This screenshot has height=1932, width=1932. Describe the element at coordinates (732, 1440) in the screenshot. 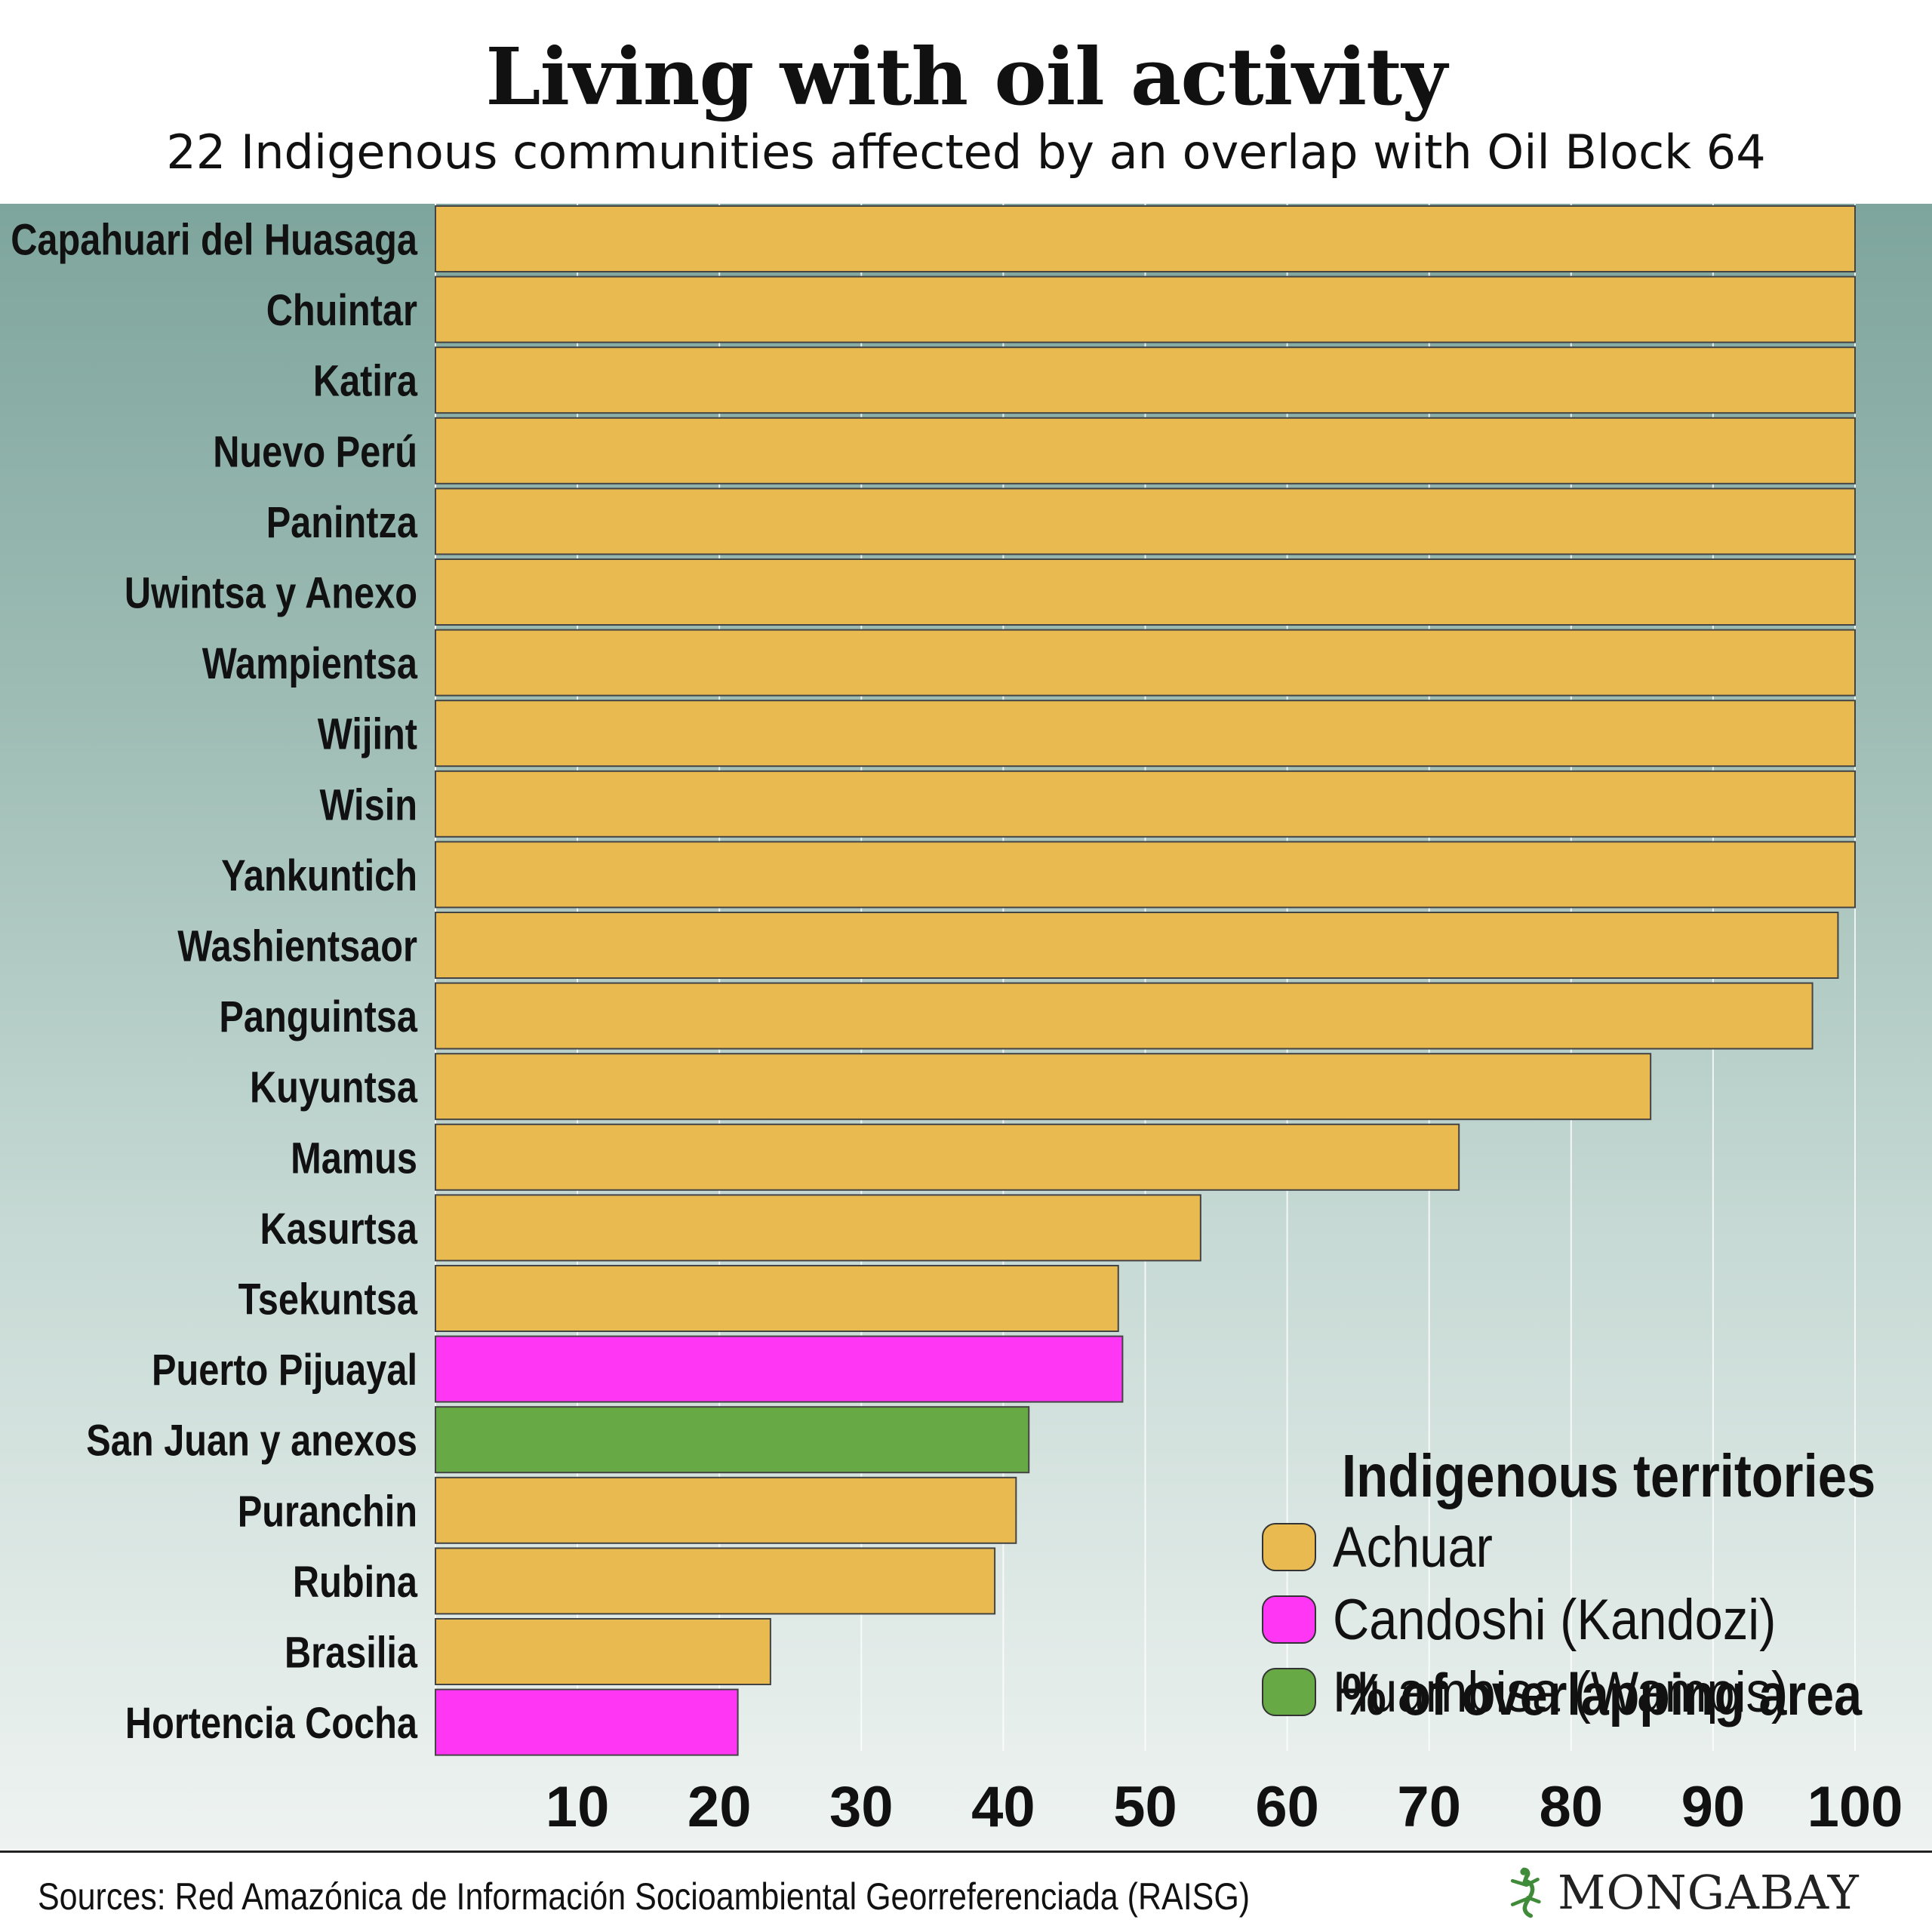

I see `bar-san-juan-y-anexos` at that location.